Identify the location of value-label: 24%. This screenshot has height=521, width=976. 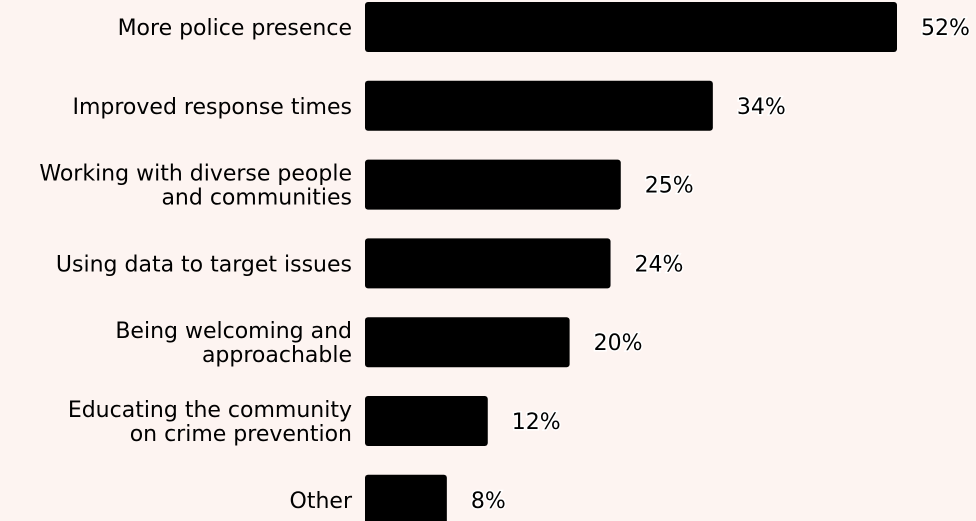
(659, 264).